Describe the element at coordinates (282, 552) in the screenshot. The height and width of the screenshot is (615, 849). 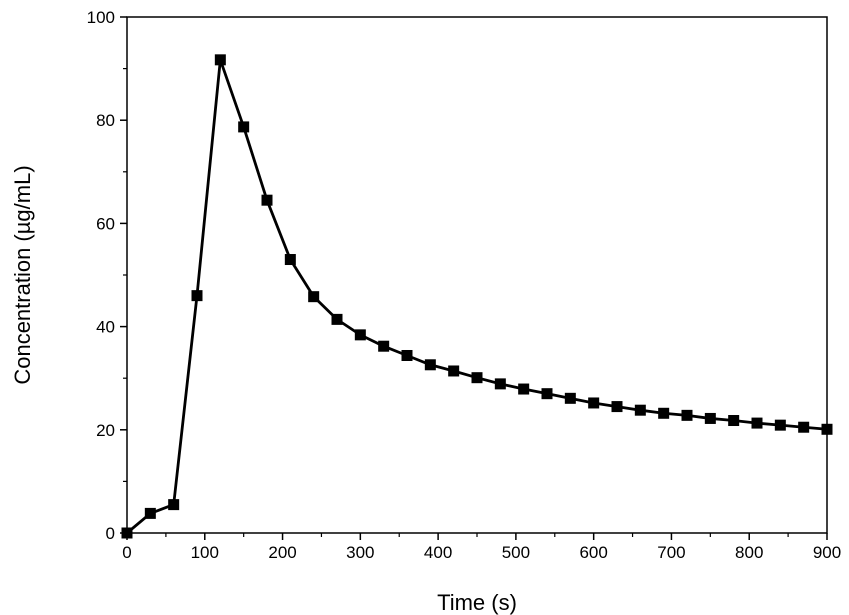
I see `x-tick-label: 200` at that location.